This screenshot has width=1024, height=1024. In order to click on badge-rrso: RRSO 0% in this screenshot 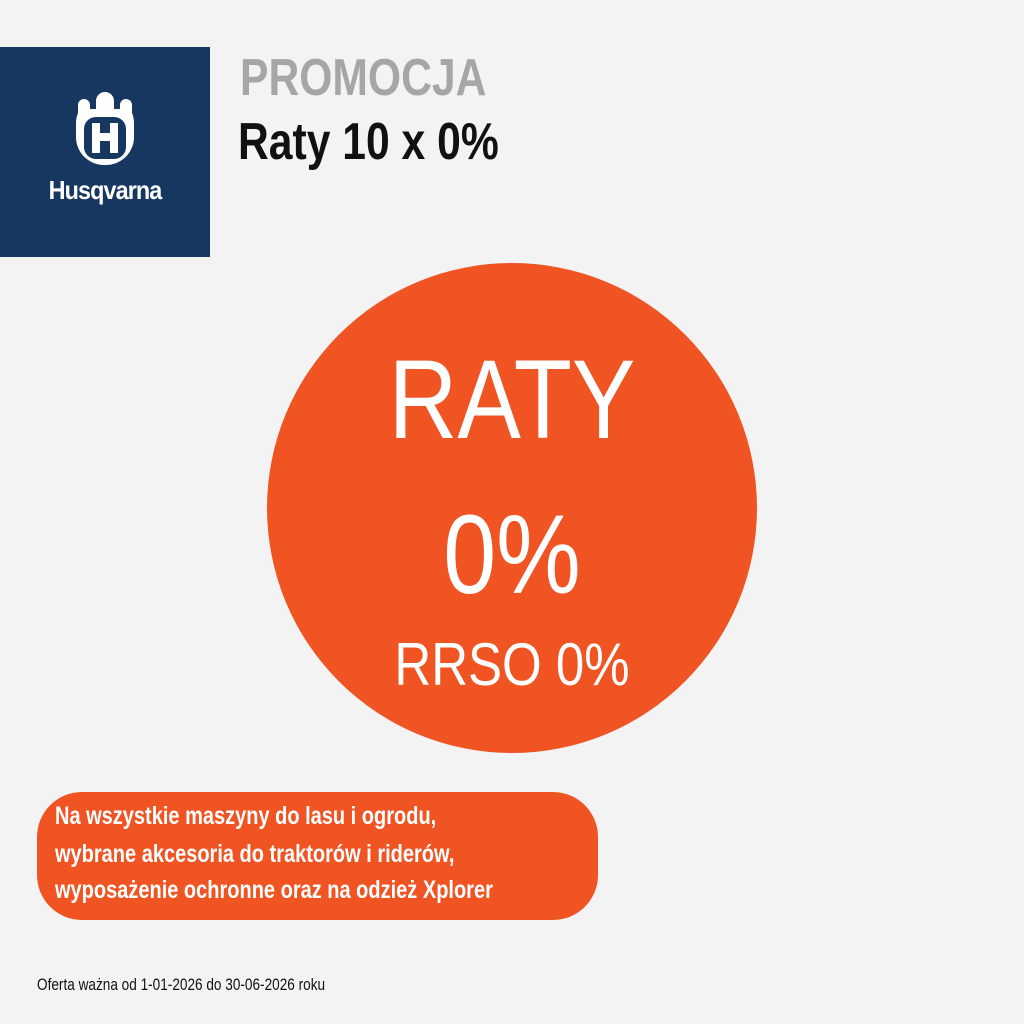, I will do `click(512, 664)`.